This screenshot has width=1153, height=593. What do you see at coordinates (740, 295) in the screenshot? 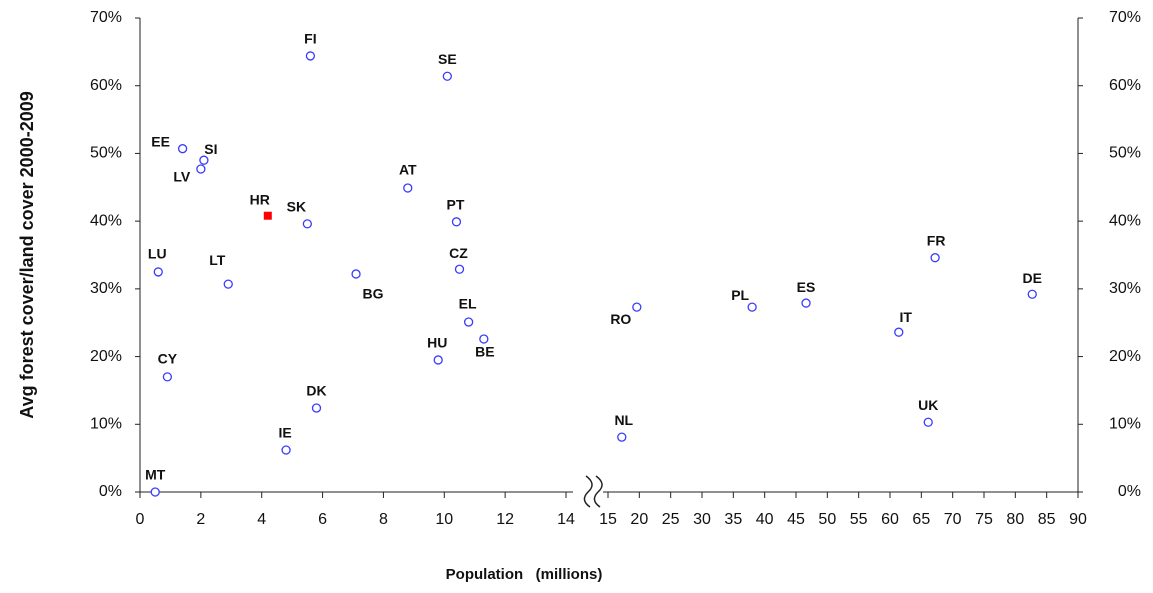
I see `point-label: PL` at bounding box center [740, 295].